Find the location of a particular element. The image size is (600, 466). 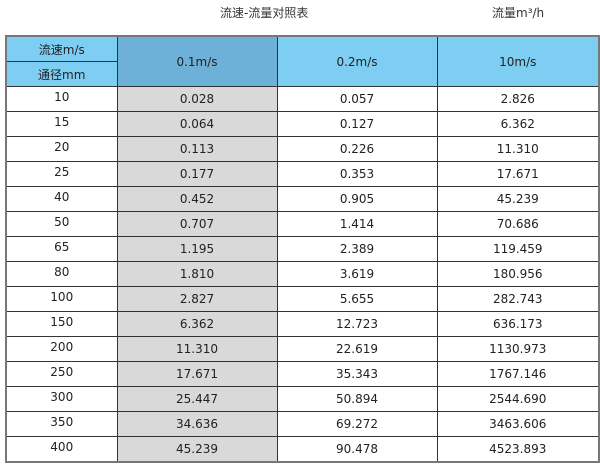

flow-cell: 50.894 is located at coordinates (357, 399).